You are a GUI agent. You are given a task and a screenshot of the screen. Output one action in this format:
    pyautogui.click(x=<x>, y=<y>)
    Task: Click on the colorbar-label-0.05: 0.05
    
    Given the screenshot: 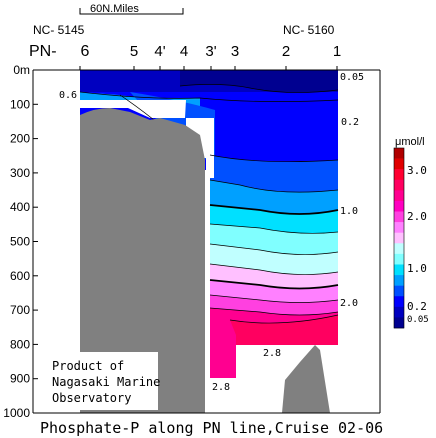 What is the action you would take?
    pyautogui.click(x=418, y=320)
    